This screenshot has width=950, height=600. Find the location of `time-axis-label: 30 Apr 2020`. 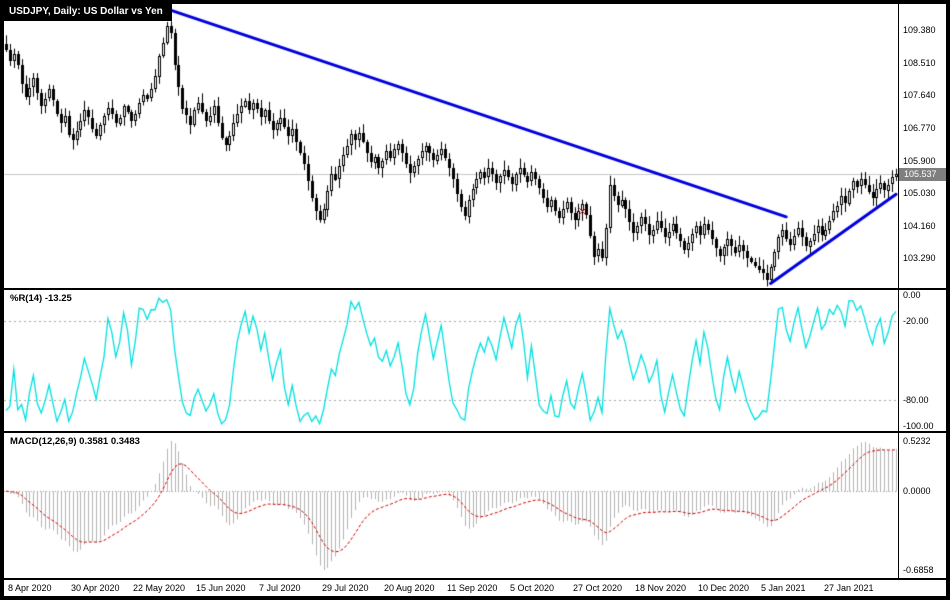

time-axis-label: 30 Apr 2020 is located at coordinates (95, 588).